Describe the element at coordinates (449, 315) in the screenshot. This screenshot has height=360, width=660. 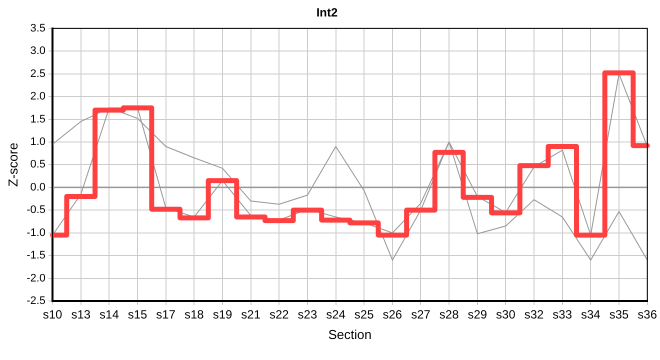
I see `x-tick-label: s28` at that location.